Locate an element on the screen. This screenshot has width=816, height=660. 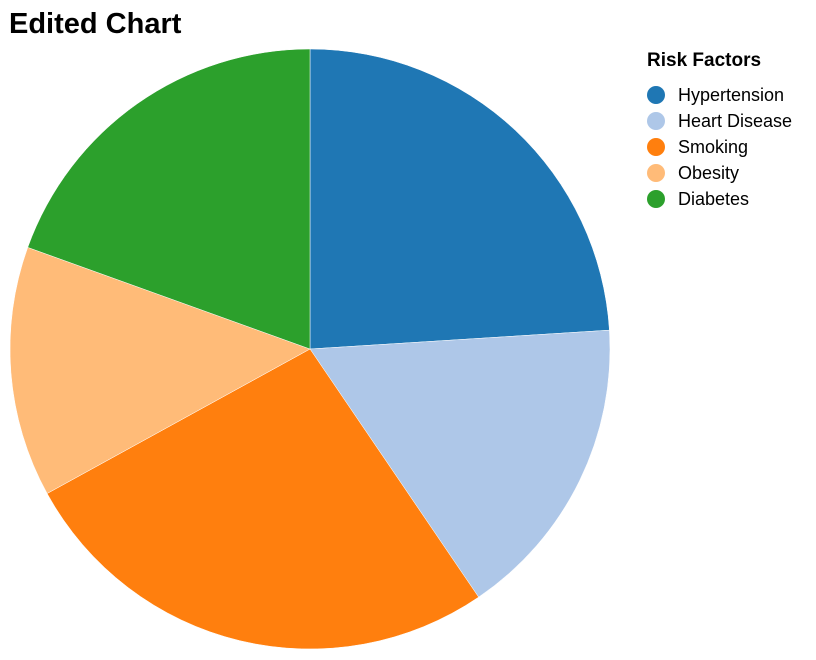
legend-label-smoking: Smoking is located at coordinates (713, 146).